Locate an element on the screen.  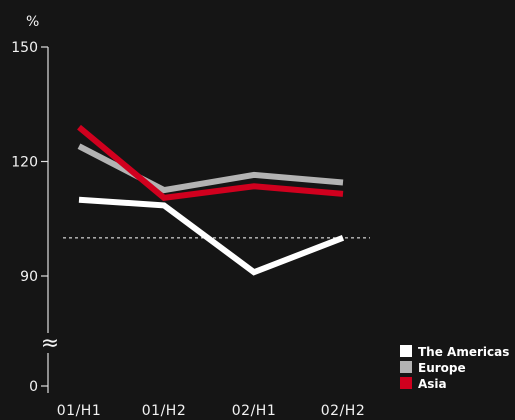
x-tick-label: 02/H2 is located at coordinates (343, 411).